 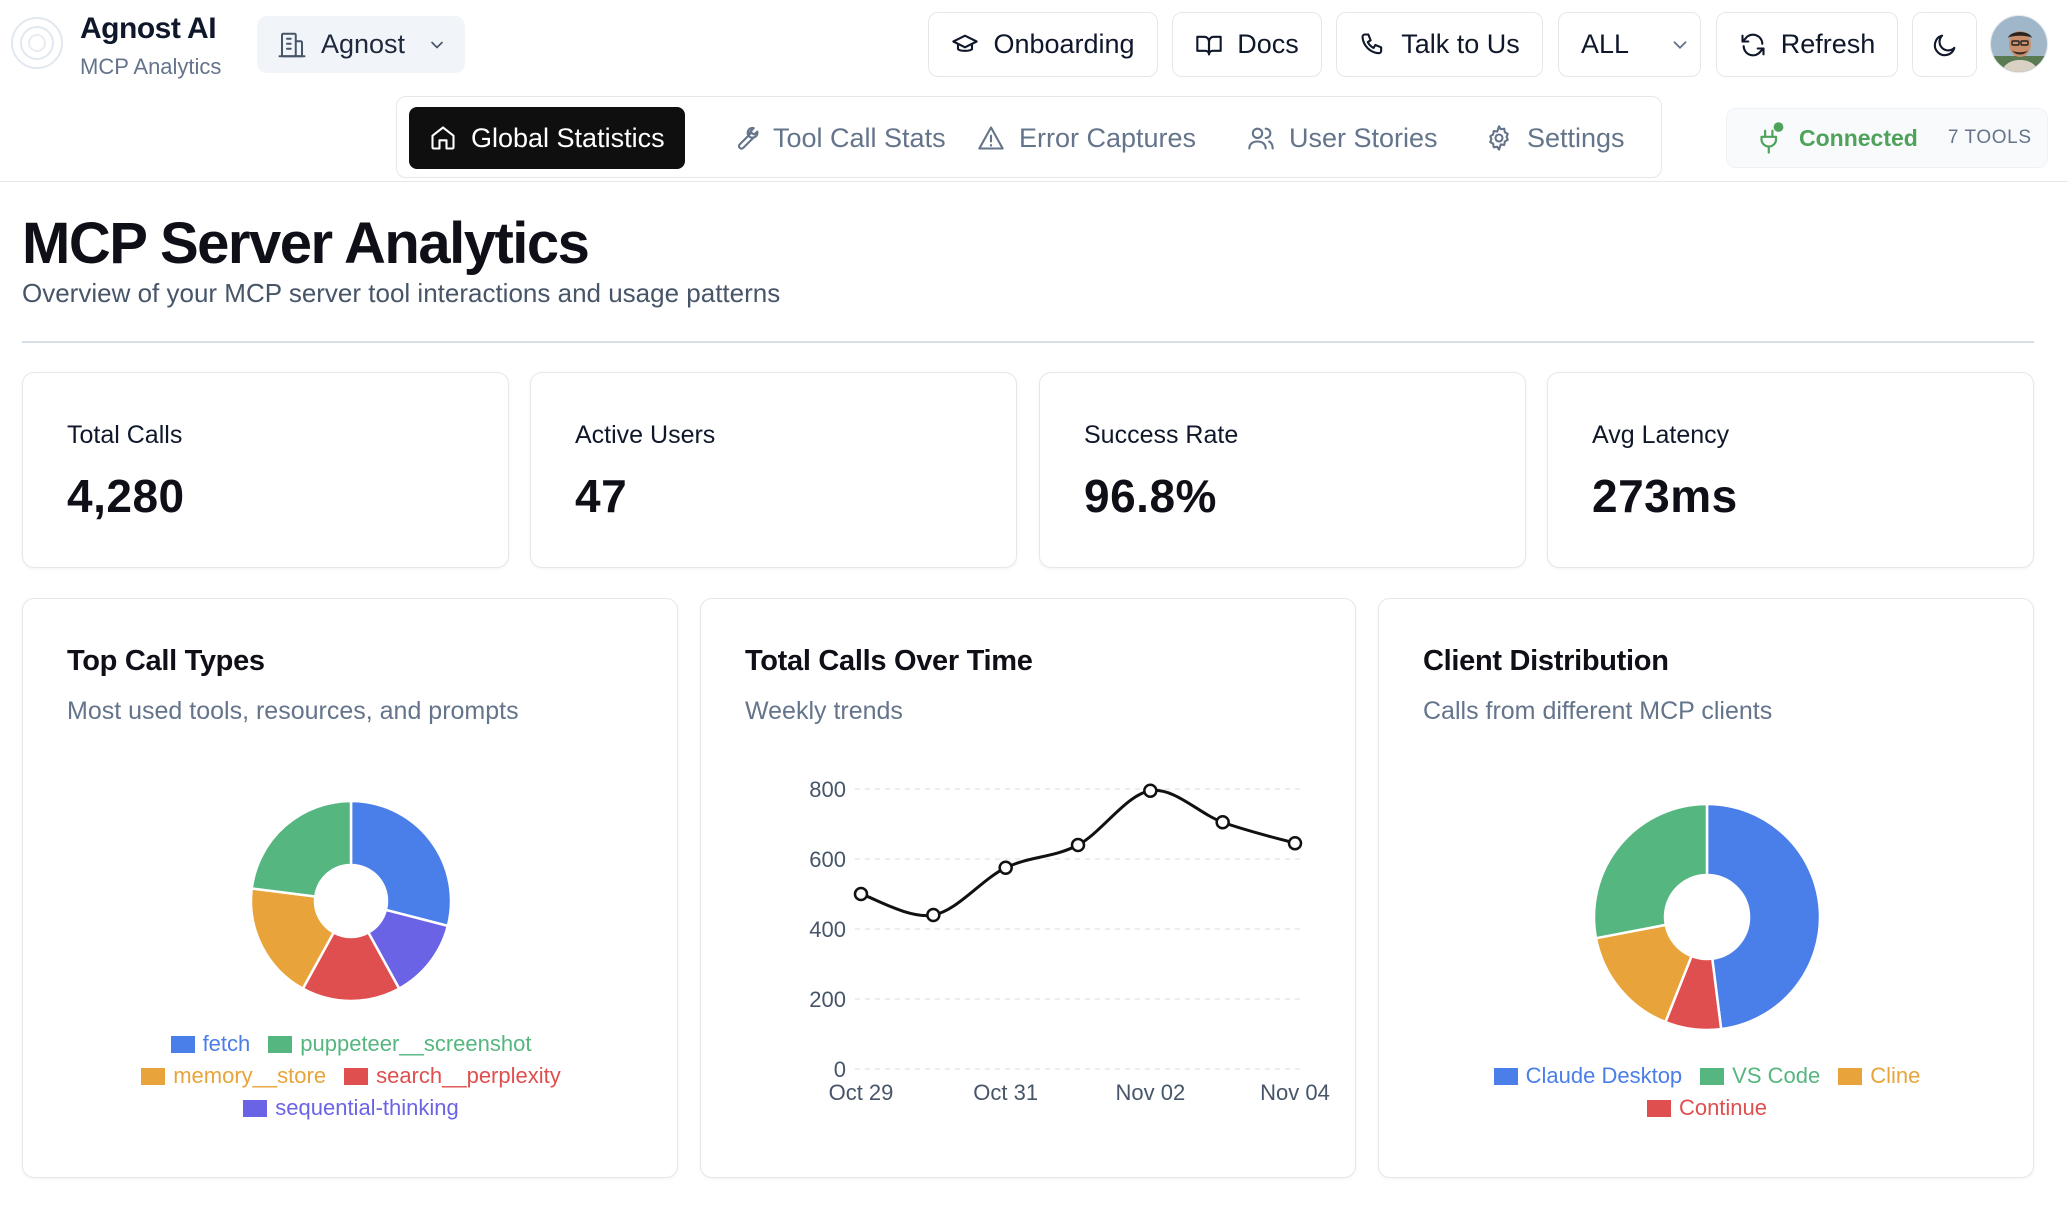 I want to click on pie-slice-fetch, so click(x=401, y=863).